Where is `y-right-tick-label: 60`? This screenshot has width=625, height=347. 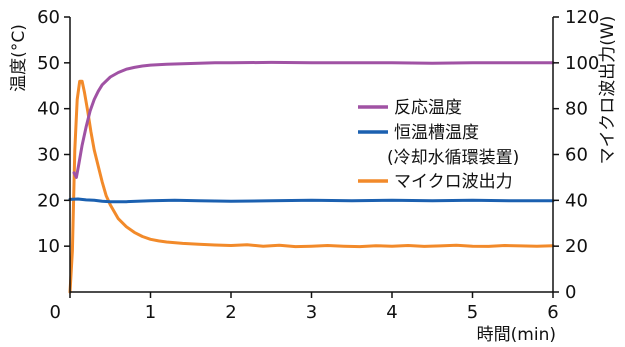
y-right-tick-label: 60 is located at coordinates (576, 155).